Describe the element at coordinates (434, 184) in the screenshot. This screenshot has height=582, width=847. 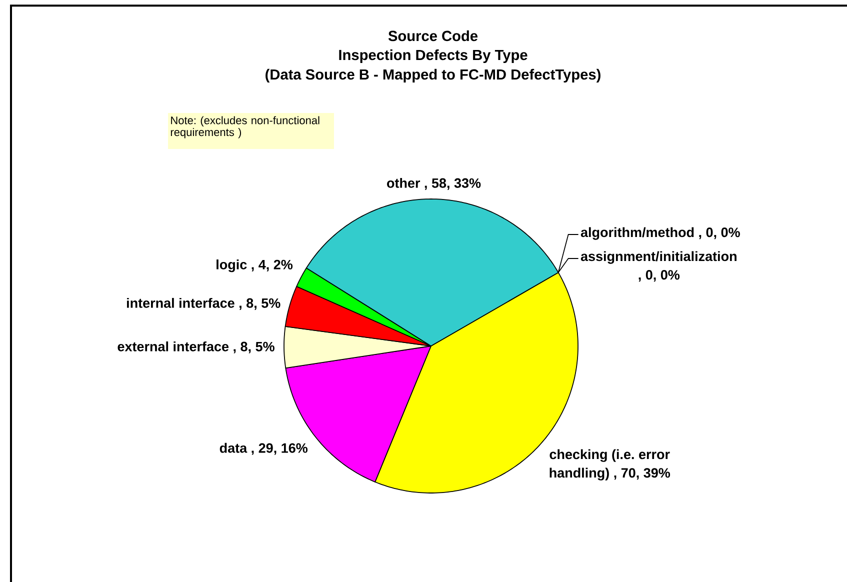
I see `slice-label: other , 58, 33%` at that location.